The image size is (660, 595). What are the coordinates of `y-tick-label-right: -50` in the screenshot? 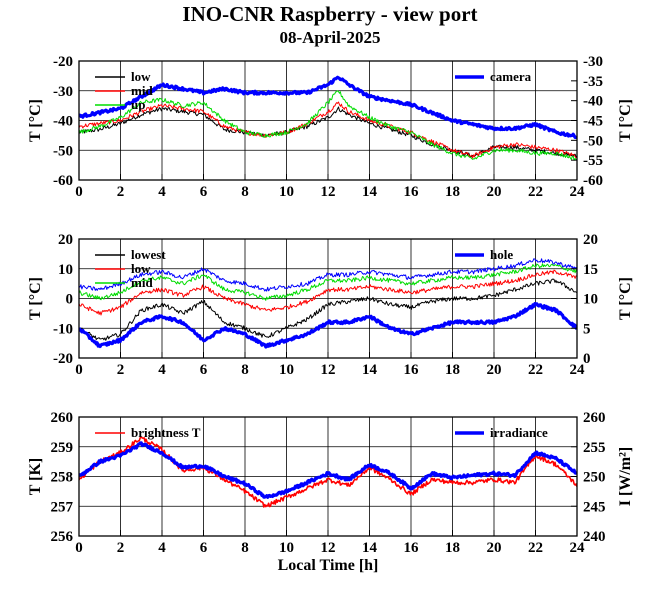 It's located at (593, 141).